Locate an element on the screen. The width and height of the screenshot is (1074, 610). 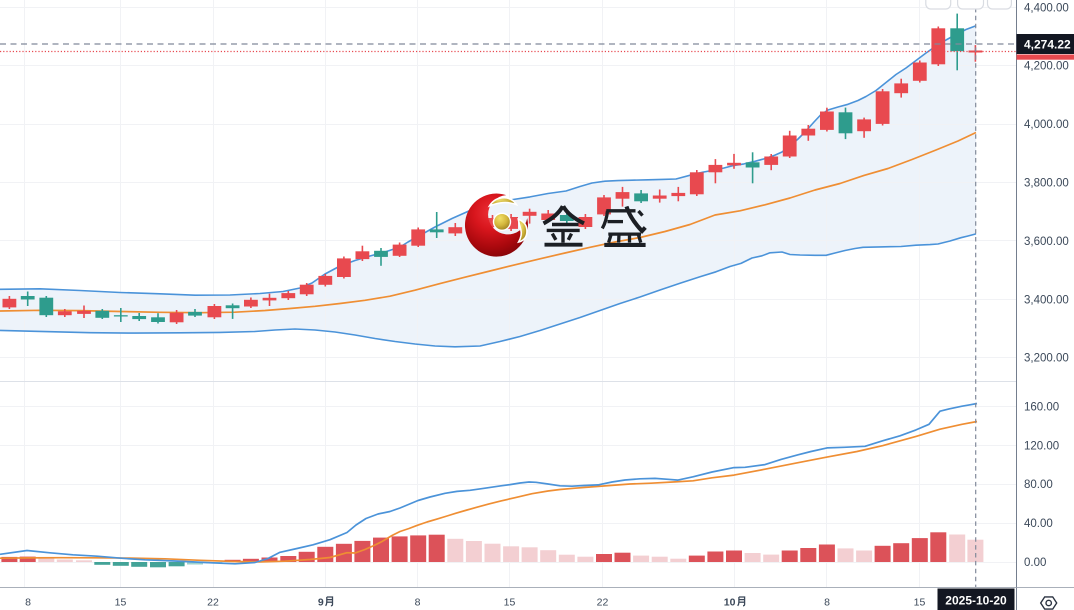
svg-text: 3,400.00 is located at coordinates (1046, 300).